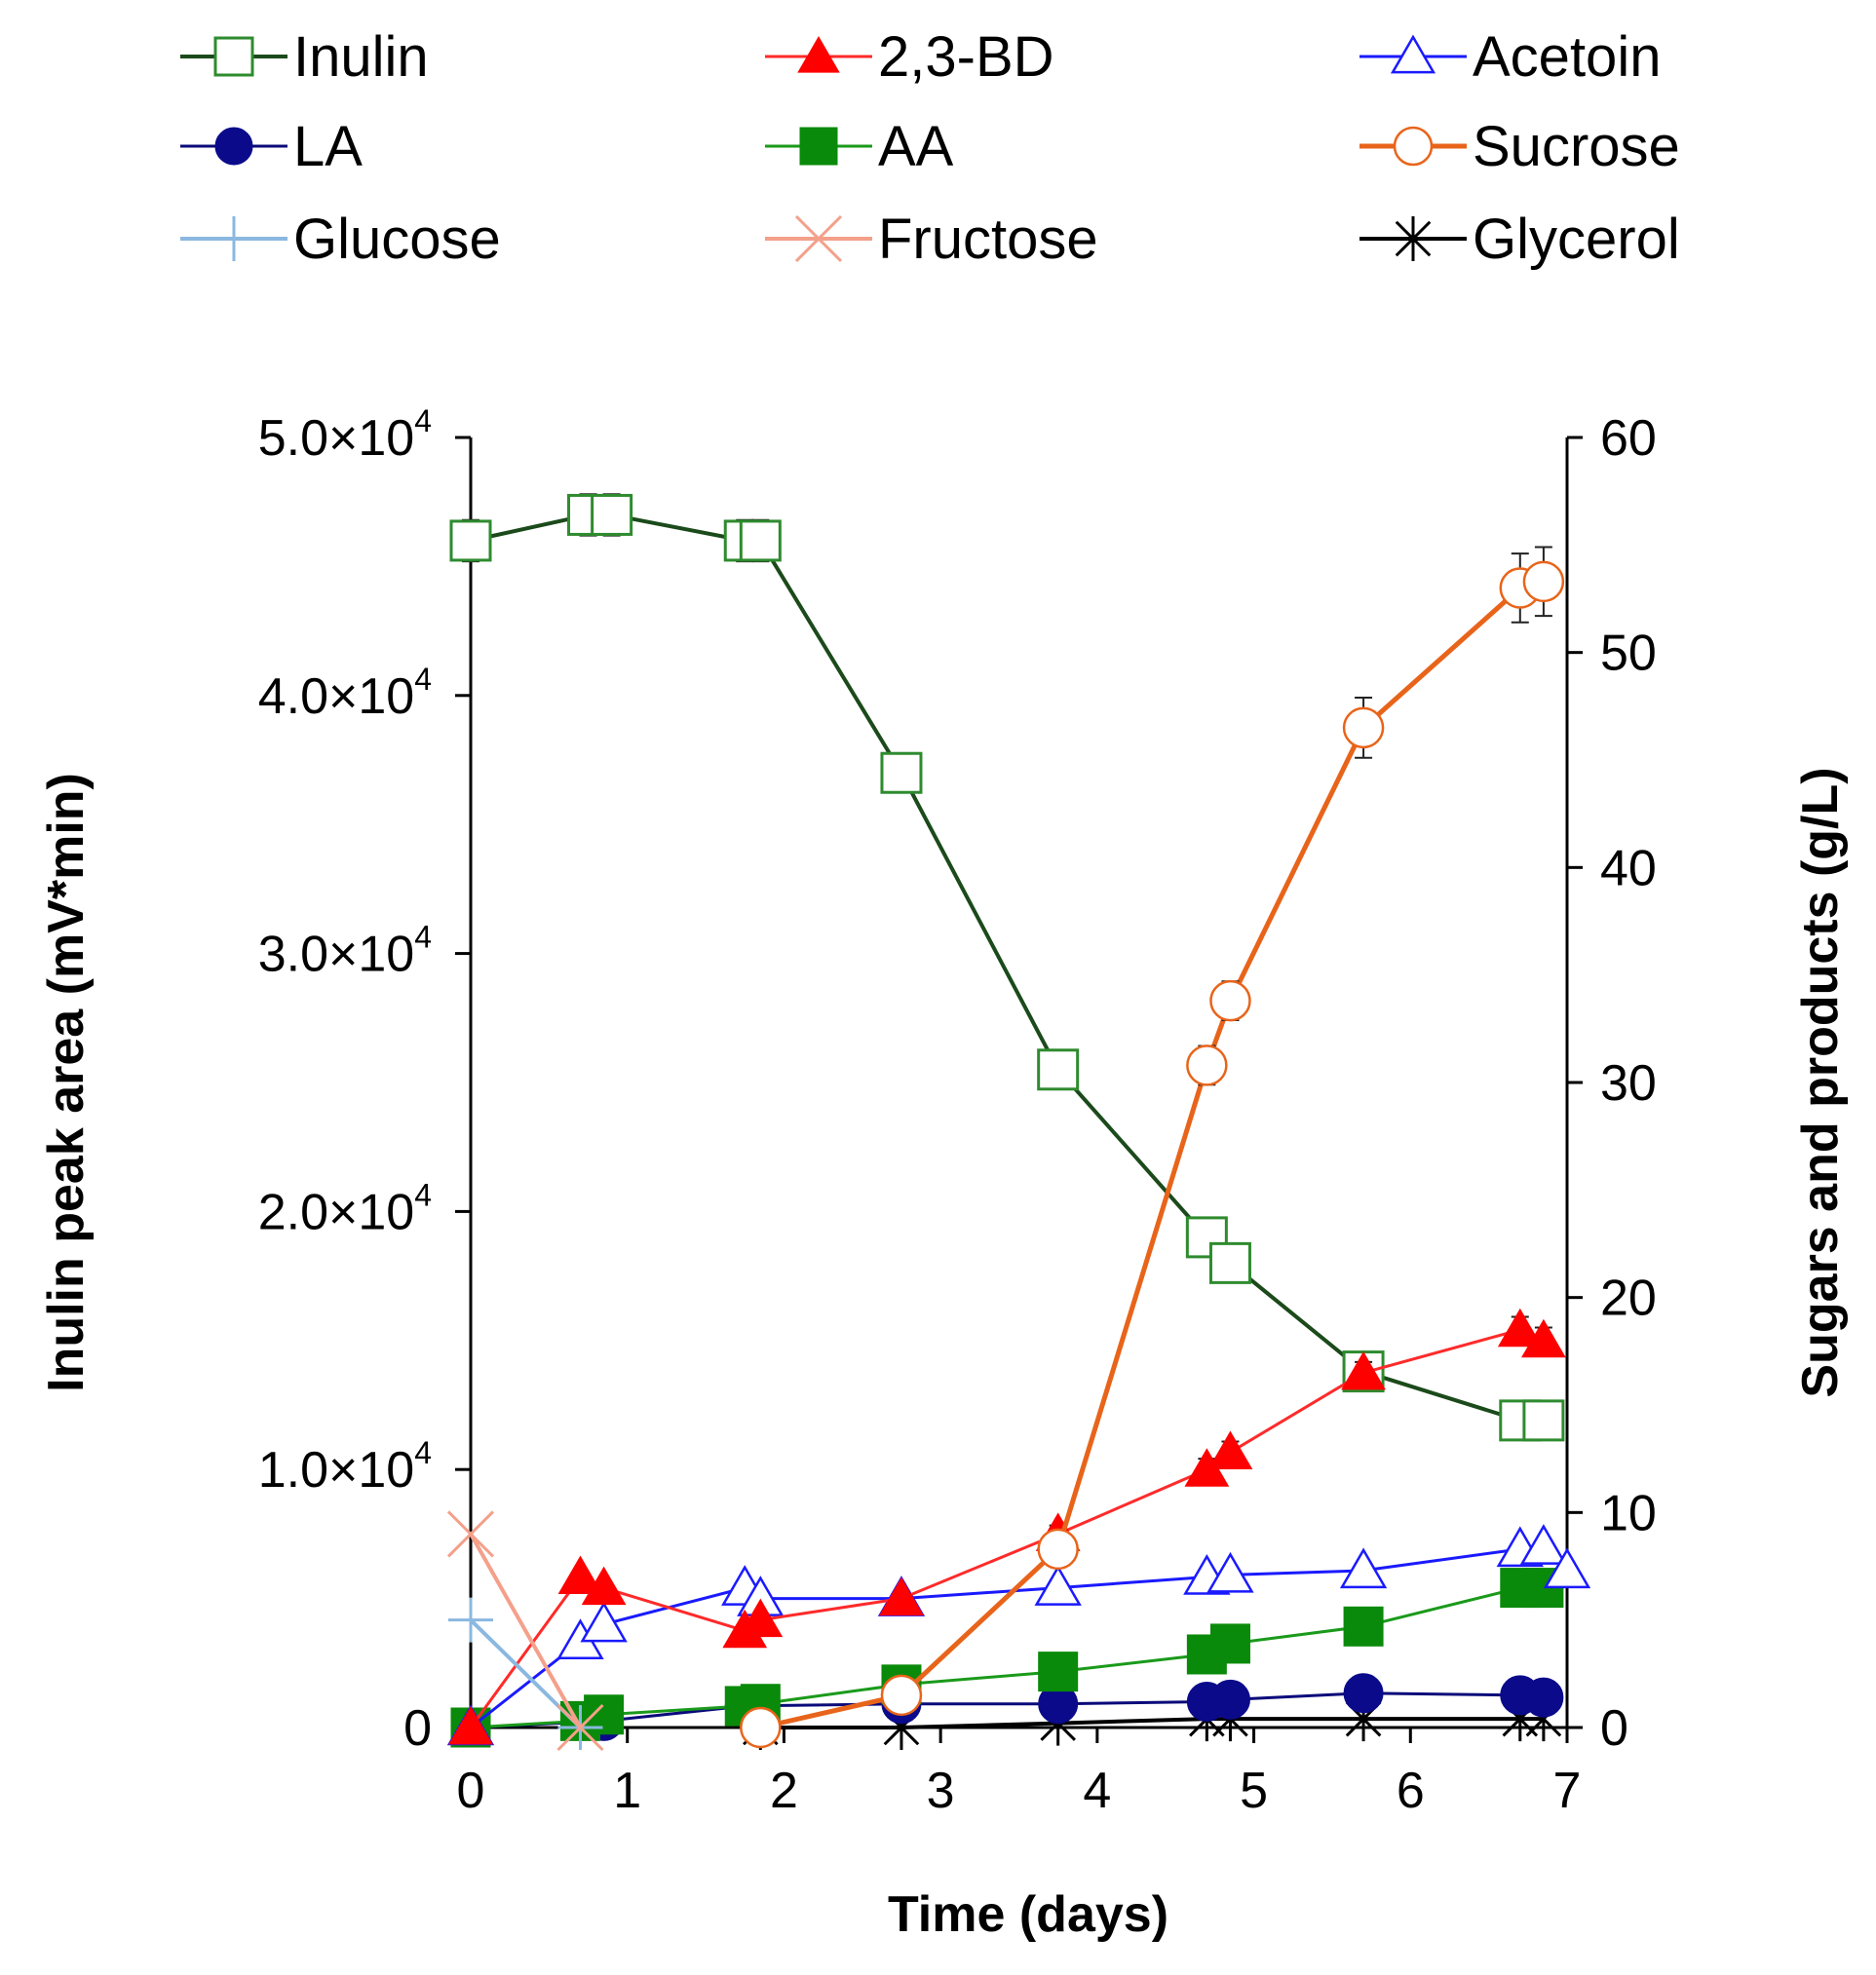 The height and width of the screenshot is (1975, 1876). Describe the element at coordinates (1628, 868) in the screenshot. I see `right-y-tick-label: 40` at that location.